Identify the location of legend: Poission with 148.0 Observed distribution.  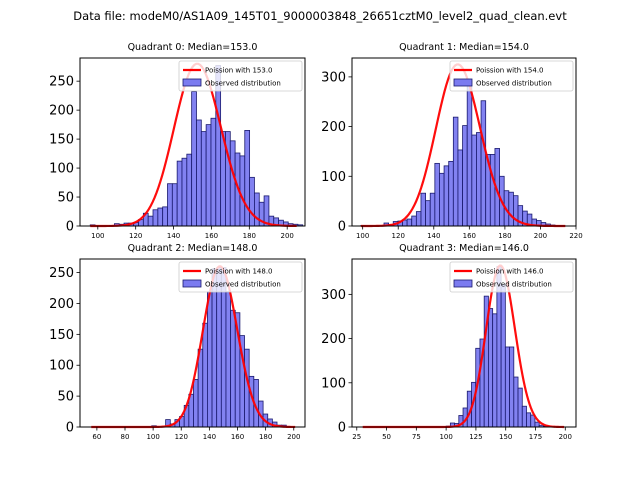
(240, 277).